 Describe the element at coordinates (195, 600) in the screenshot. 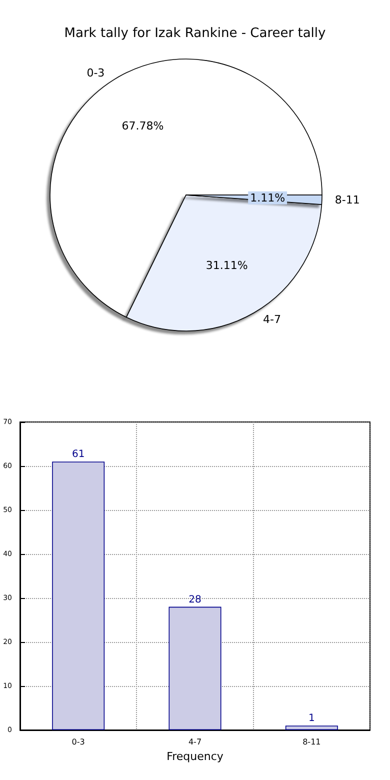

I see `data-label: 28` at that location.